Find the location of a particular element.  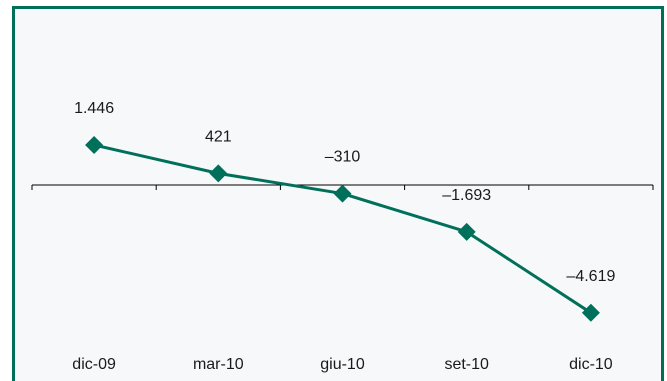

data-label: –1.693 is located at coordinates (466, 195).